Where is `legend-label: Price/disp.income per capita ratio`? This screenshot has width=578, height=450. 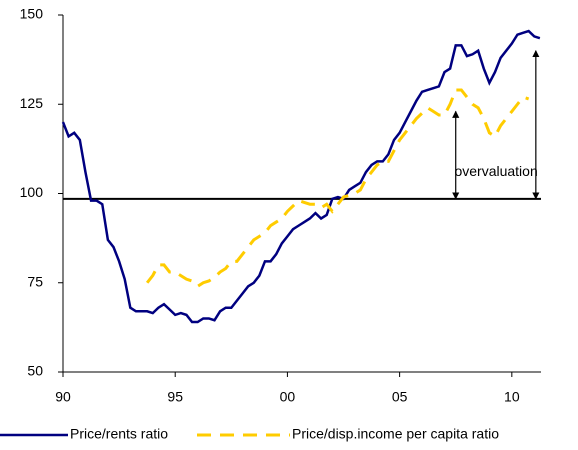
legend-label: Price/disp.income per capita ratio is located at coordinates (395, 434).